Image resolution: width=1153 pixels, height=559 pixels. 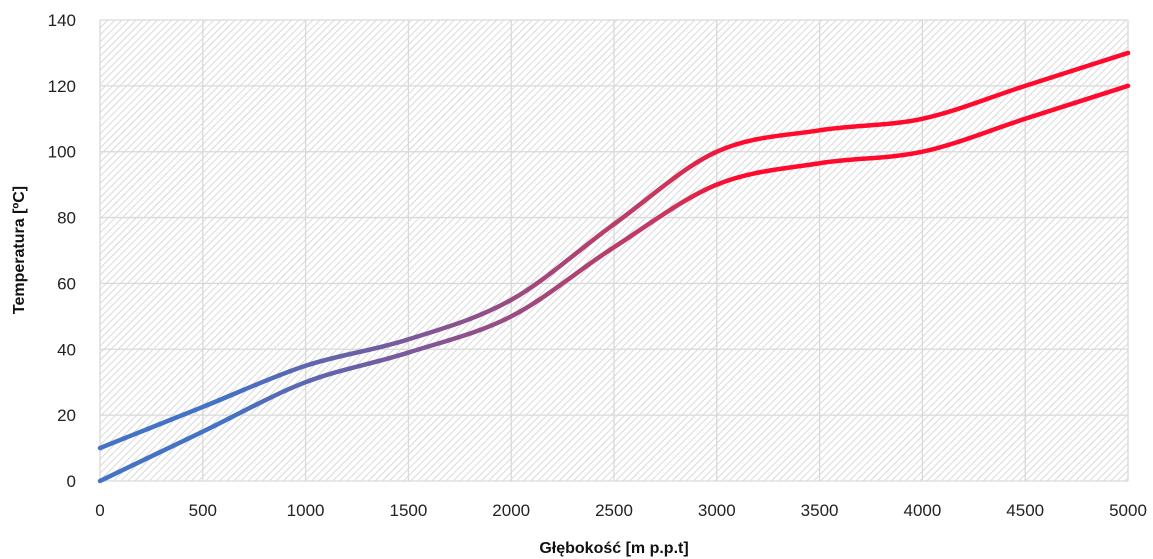 What do you see at coordinates (66, 415) in the screenshot?
I see `y-tick-label: 20` at bounding box center [66, 415].